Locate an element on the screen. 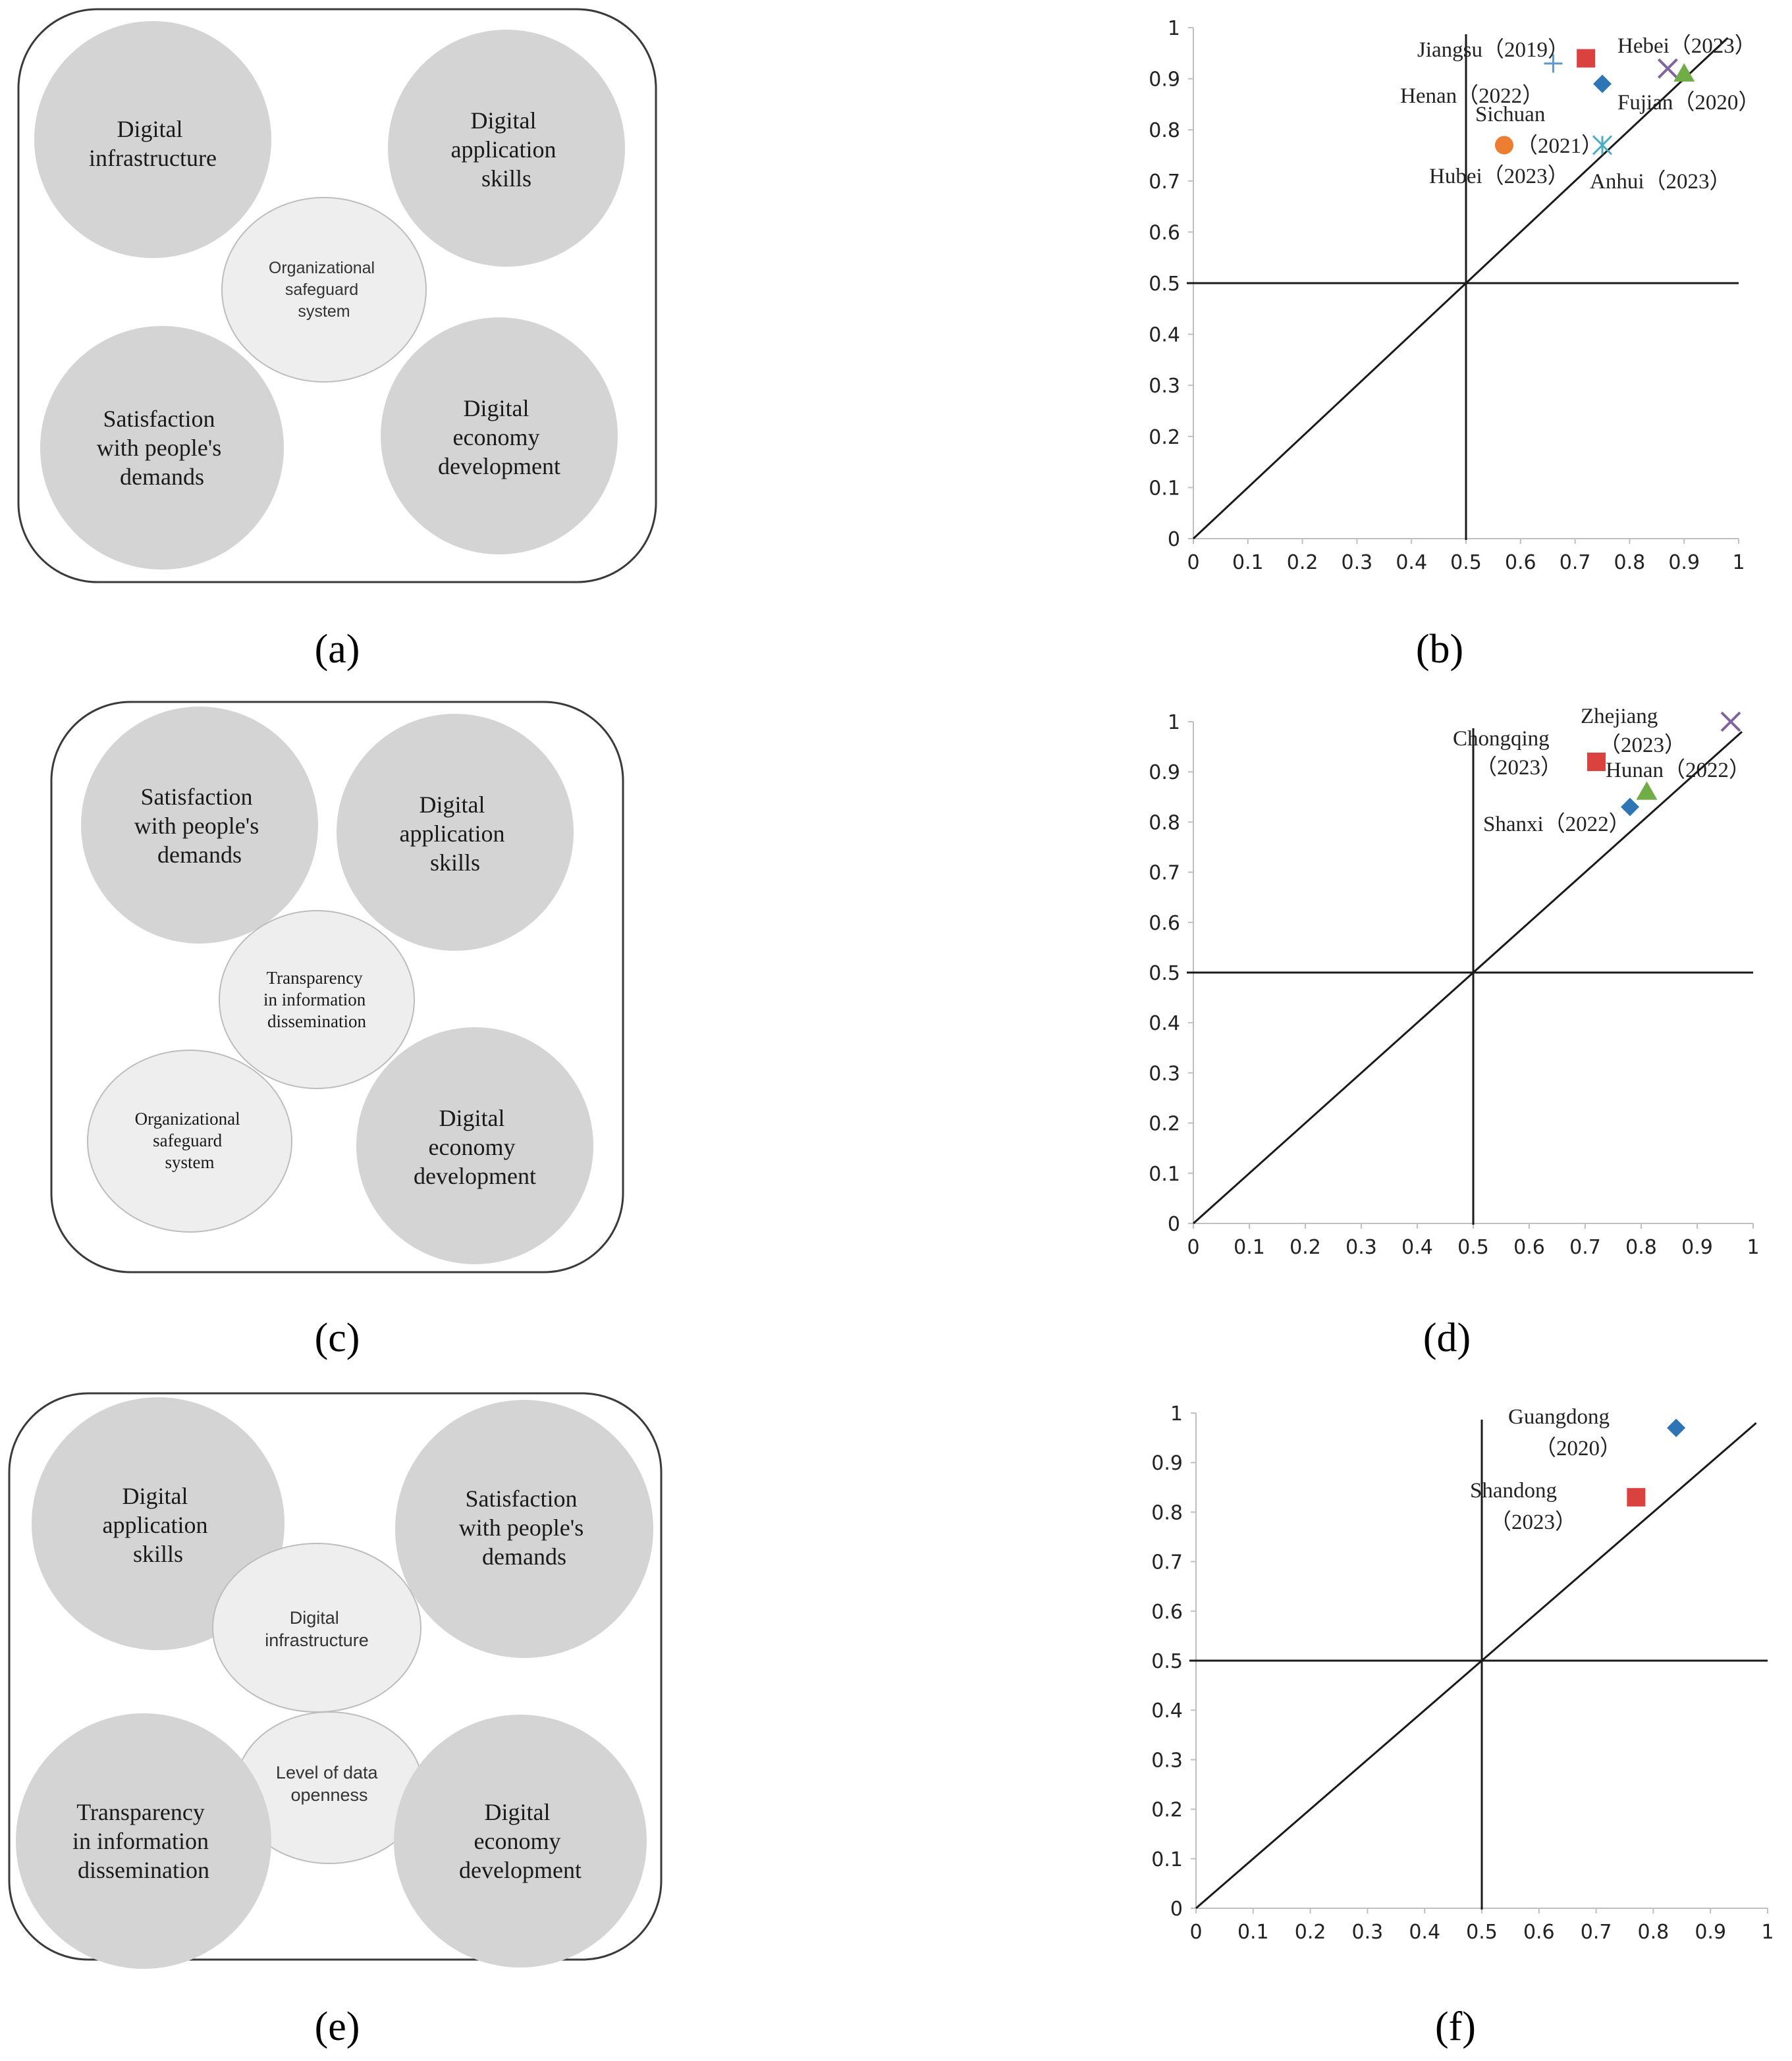 The image size is (1792, 2061). point-label: Sichuan is located at coordinates (1510, 114).